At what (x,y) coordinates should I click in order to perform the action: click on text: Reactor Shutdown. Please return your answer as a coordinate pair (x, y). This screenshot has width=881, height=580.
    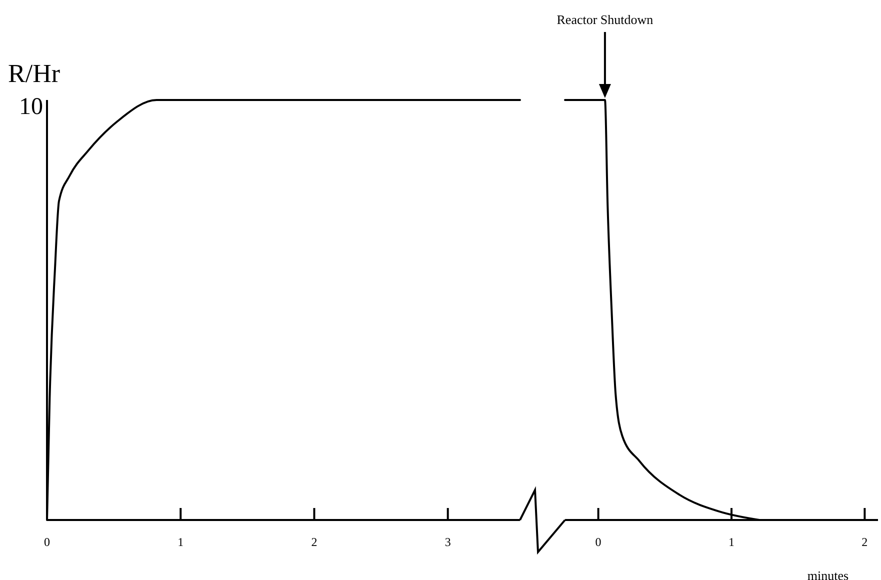
    Looking at the image, I should click on (605, 19).